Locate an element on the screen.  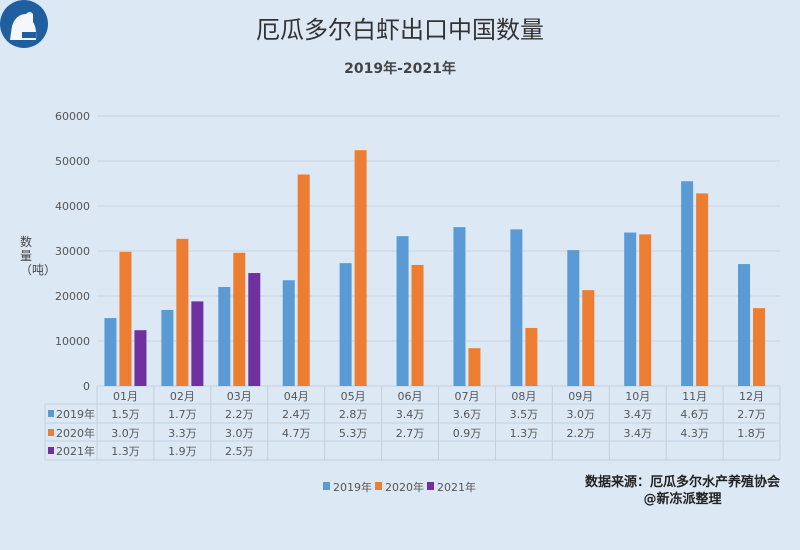
data-table-cell: 4.3万 is located at coordinates (694, 433).